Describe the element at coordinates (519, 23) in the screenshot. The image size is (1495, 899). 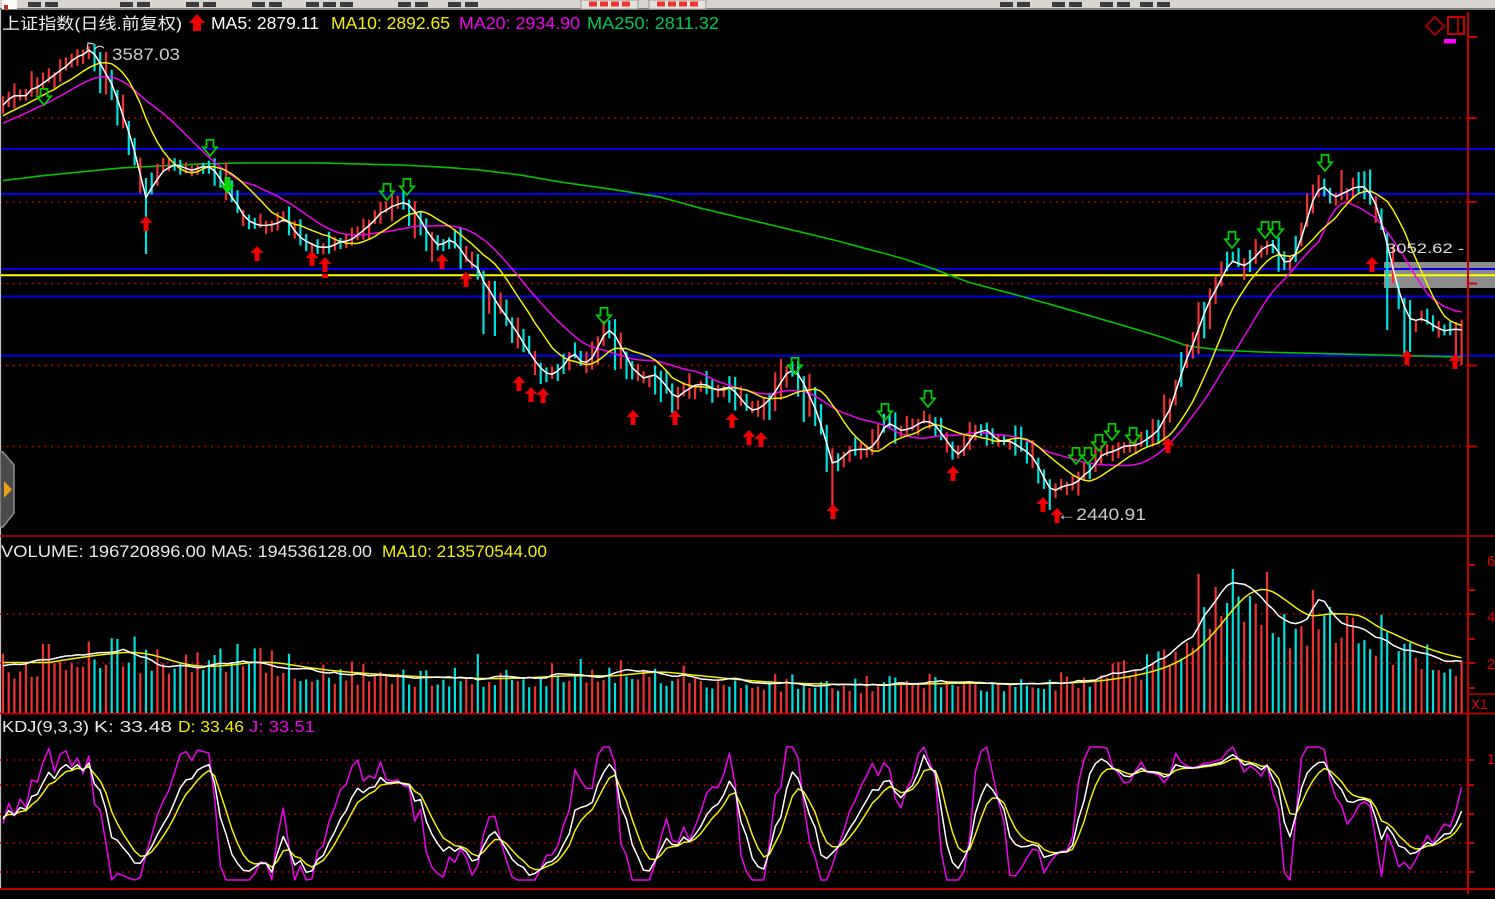
I see `svg-text: MA20: 2934.90` at that location.